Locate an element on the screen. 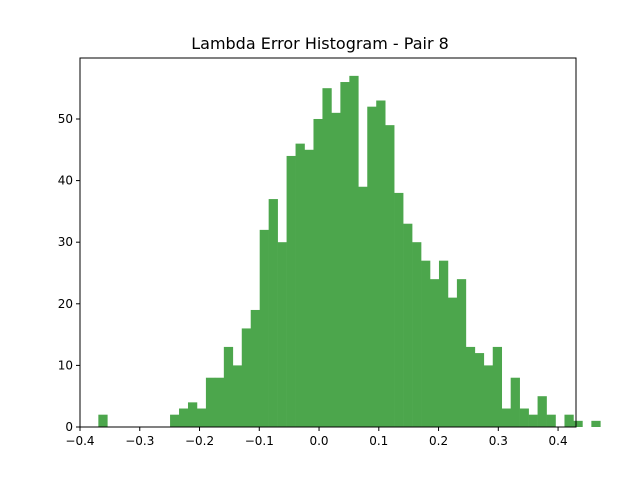 The image size is (640, 480). x-tick-label: 0.2 is located at coordinates (438, 441).